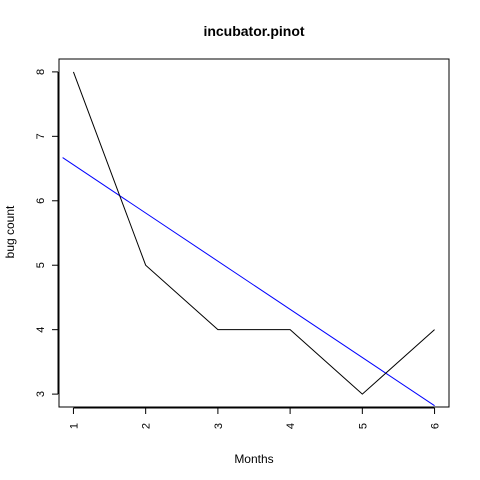 The image size is (480, 480). I want to click on y-tick-label: 6, so click(41, 201).